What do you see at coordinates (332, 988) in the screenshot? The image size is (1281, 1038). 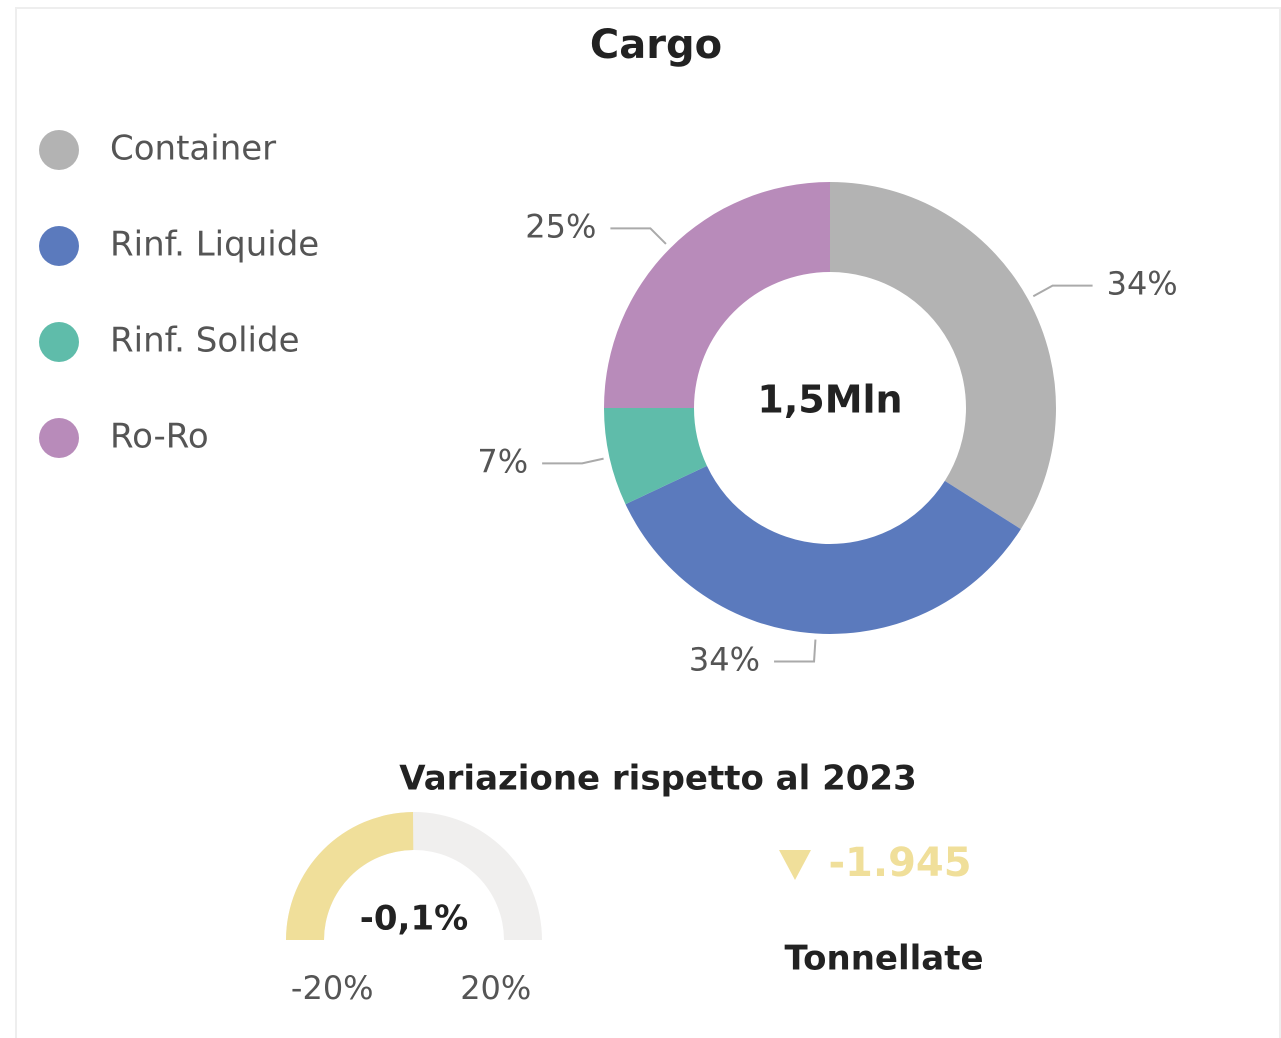 I see `gauge-tick-label: -20%` at bounding box center [332, 988].